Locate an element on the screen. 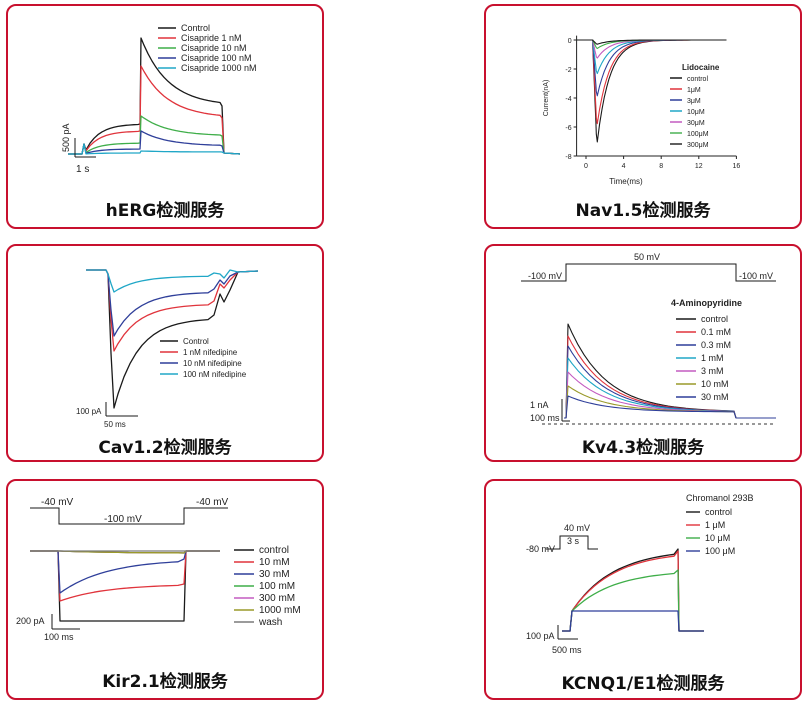  kir21-protocol-line is located at coordinates (129, 516).